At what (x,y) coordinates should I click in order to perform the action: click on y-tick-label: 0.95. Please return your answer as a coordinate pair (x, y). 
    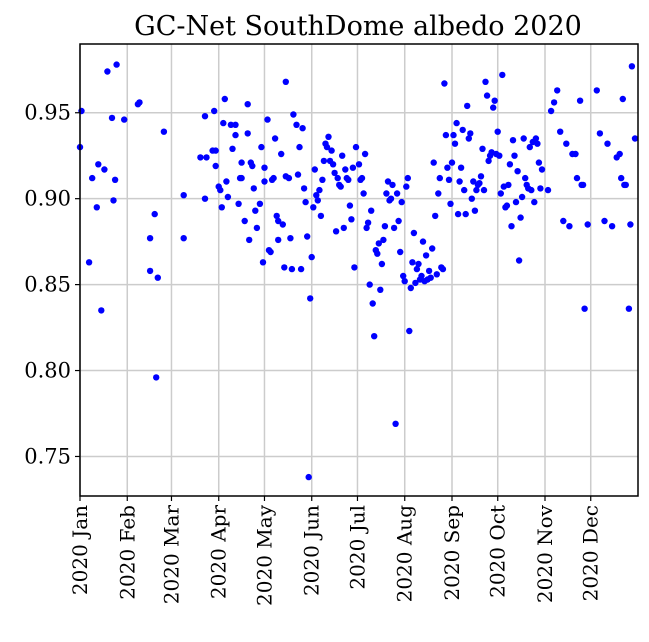
    Looking at the image, I should click on (47, 113).